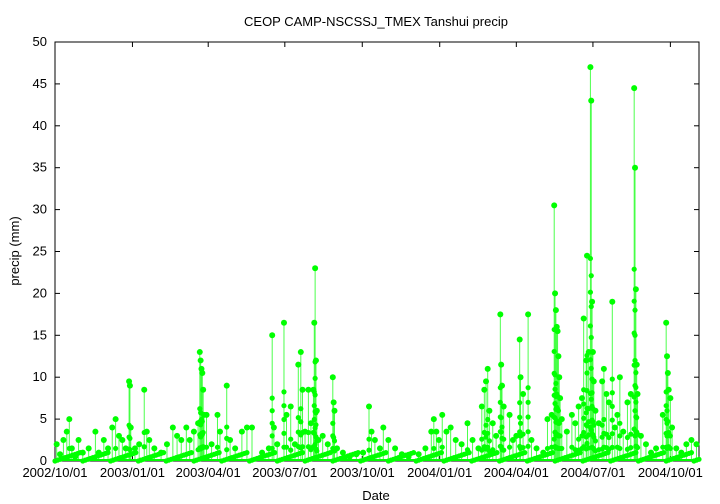 Image resolution: width=720 pixels, height=504 pixels. What do you see at coordinates (40, 125) in the screenshot?
I see `y-tick-label: 40` at bounding box center [40, 125].